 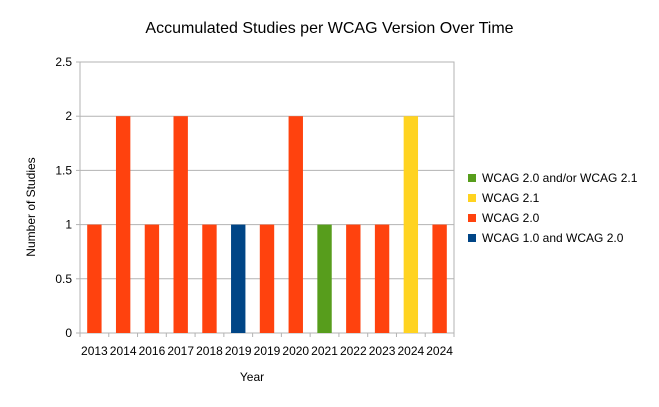 What do you see at coordinates (324, 351) in the screenshot?
I see `x-tick-label: 2021` at bounding box center [324, 351].